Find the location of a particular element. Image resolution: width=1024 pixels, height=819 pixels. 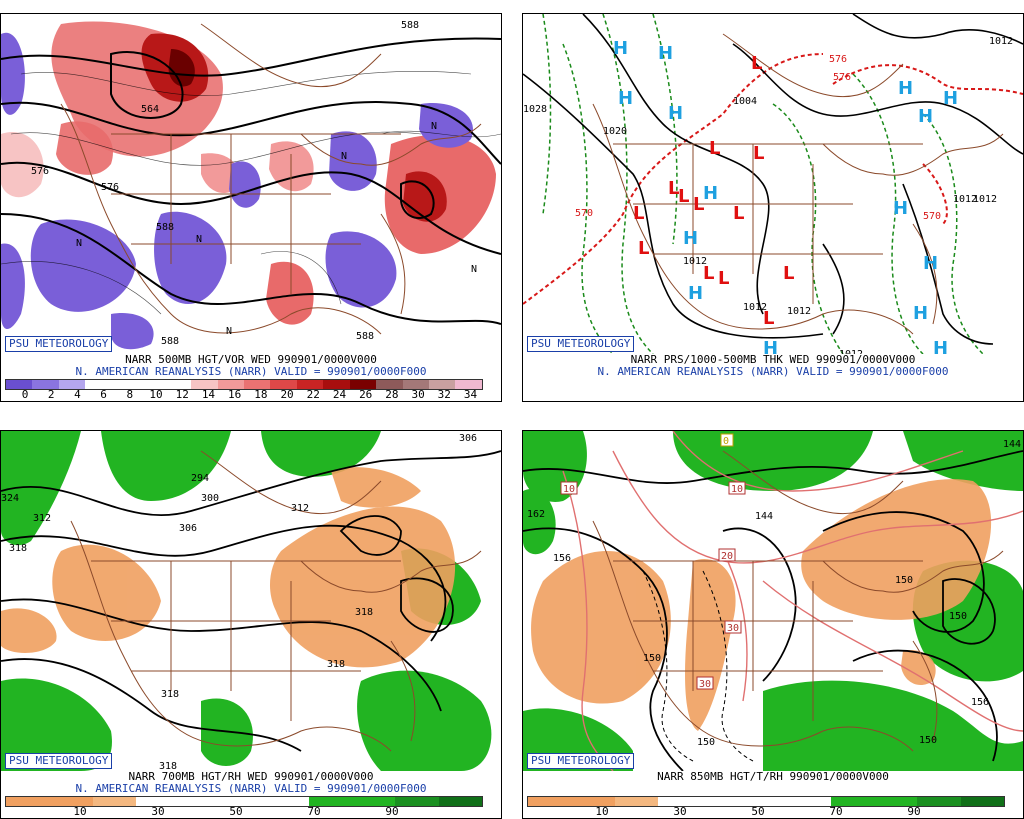

isotherm-label: 20 is located at coordinates (727, 556).